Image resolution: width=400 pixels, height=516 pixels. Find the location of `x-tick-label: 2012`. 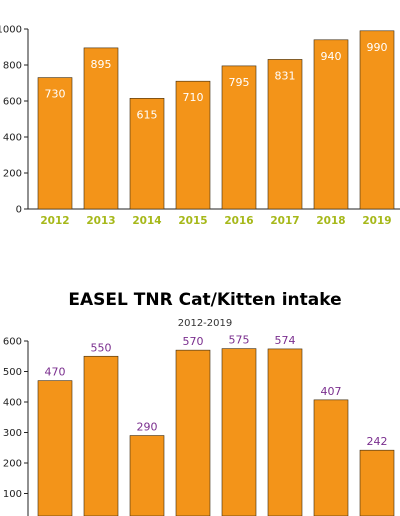

x-tick-label: 2012 is located at coordinates (54, 221).